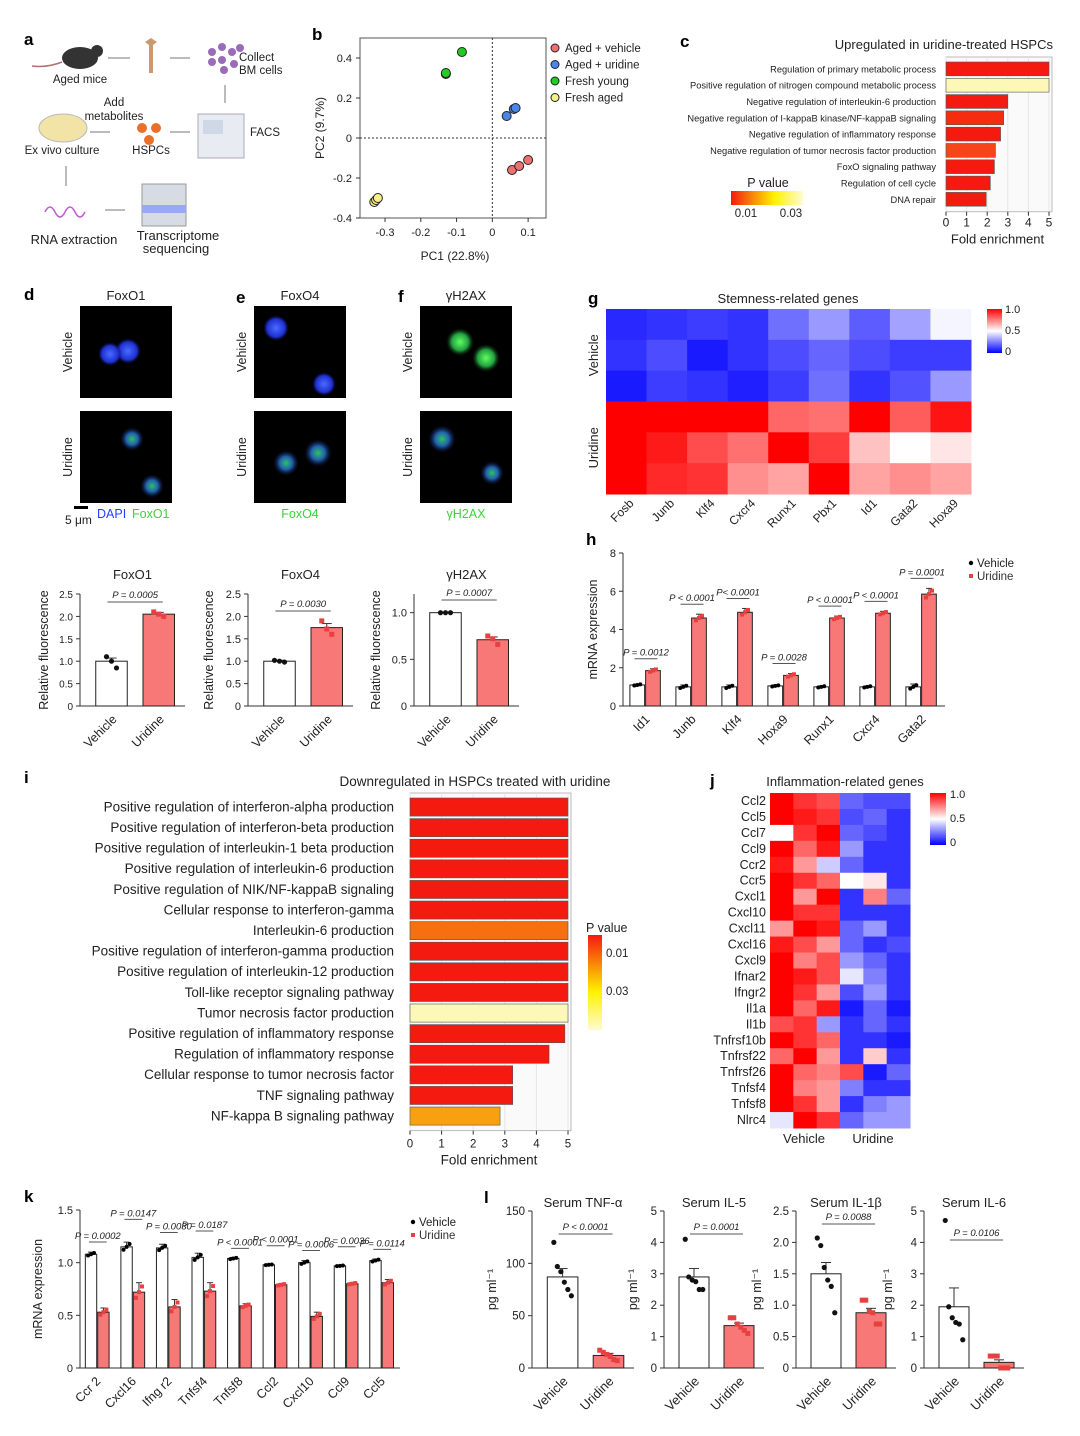  Describe the element at coordinates (593, 629) in the screenshot. I see `y-axis-label: mRNA expression` at that location.